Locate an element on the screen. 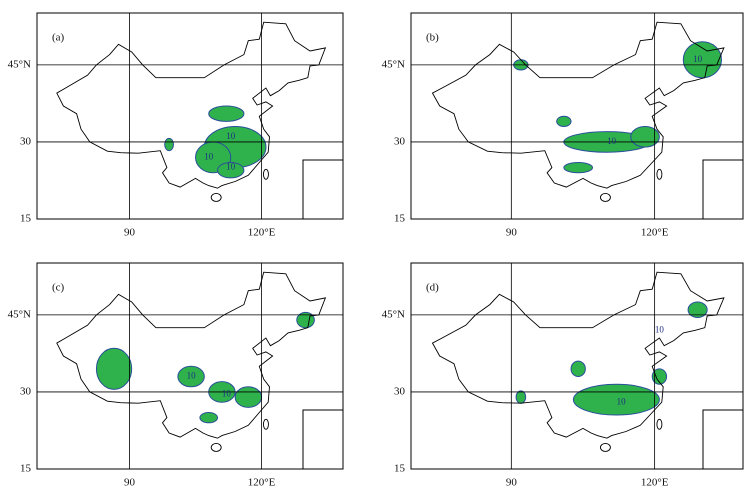 The image size is (756, 497). panel-label: (a) is located at coordinates (58, 38).